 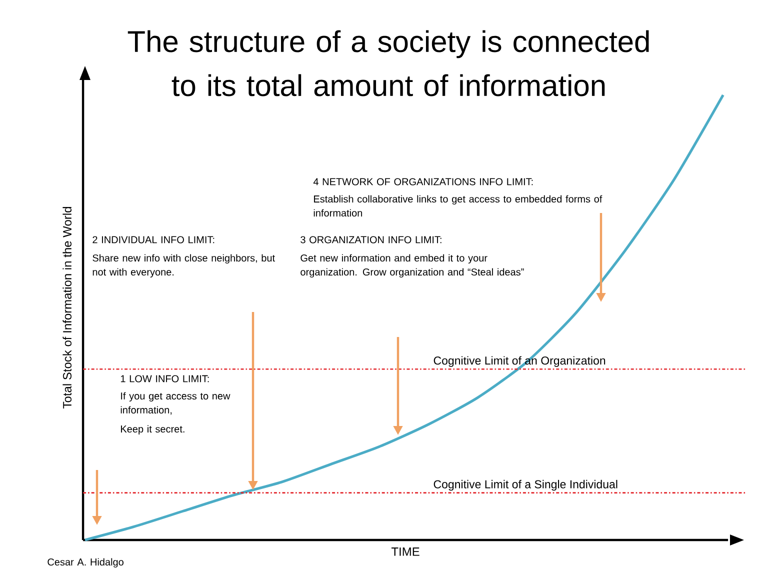 I want to click on annotation: If you get access to new information,, so click(x=175, y=403).